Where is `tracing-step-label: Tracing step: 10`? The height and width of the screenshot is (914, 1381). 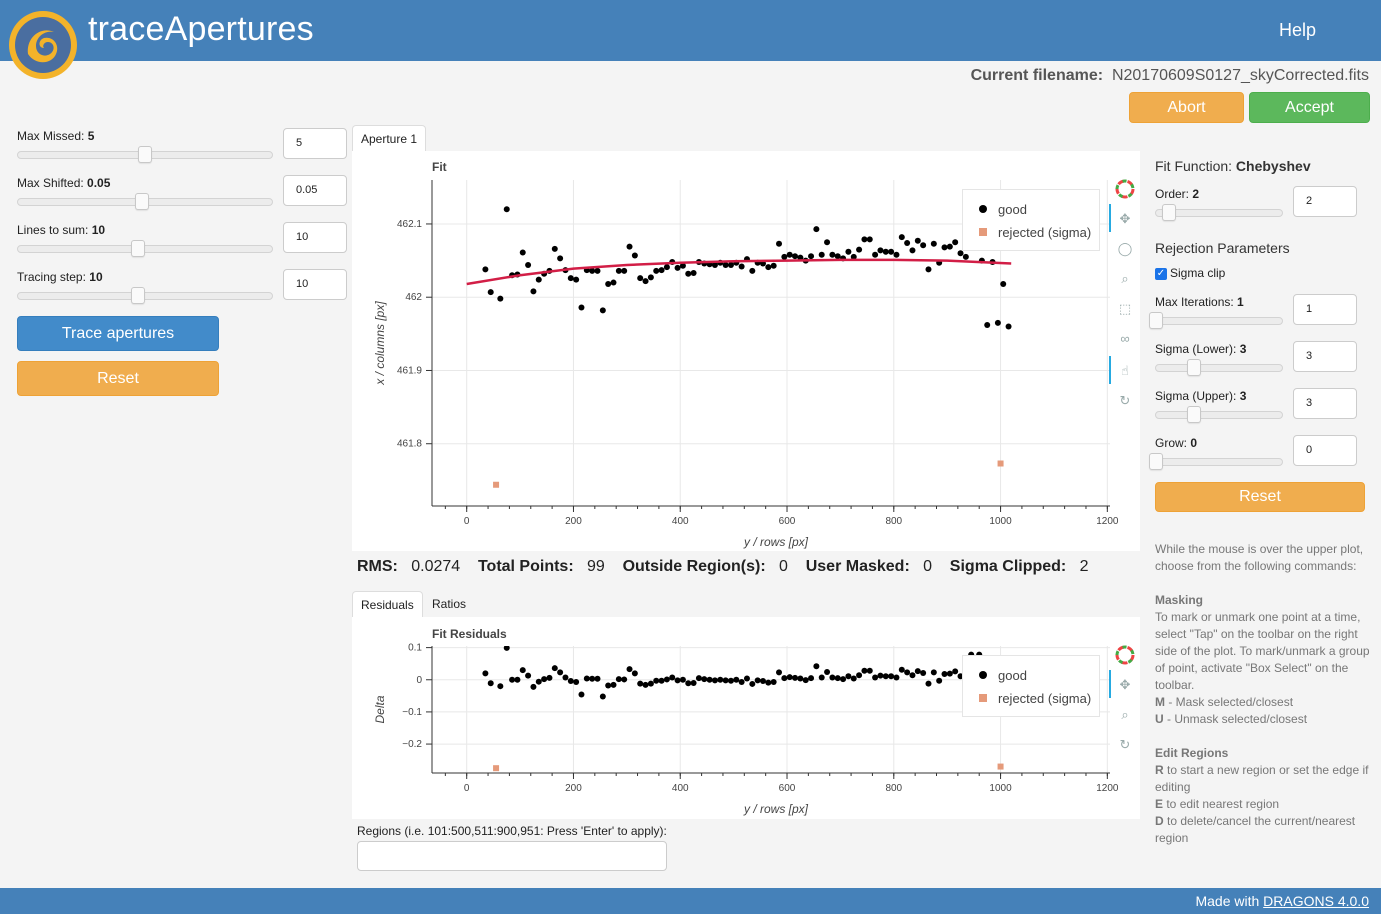 tracing-step-label: Tracing step: 10 is located at coordinates (60, 277).